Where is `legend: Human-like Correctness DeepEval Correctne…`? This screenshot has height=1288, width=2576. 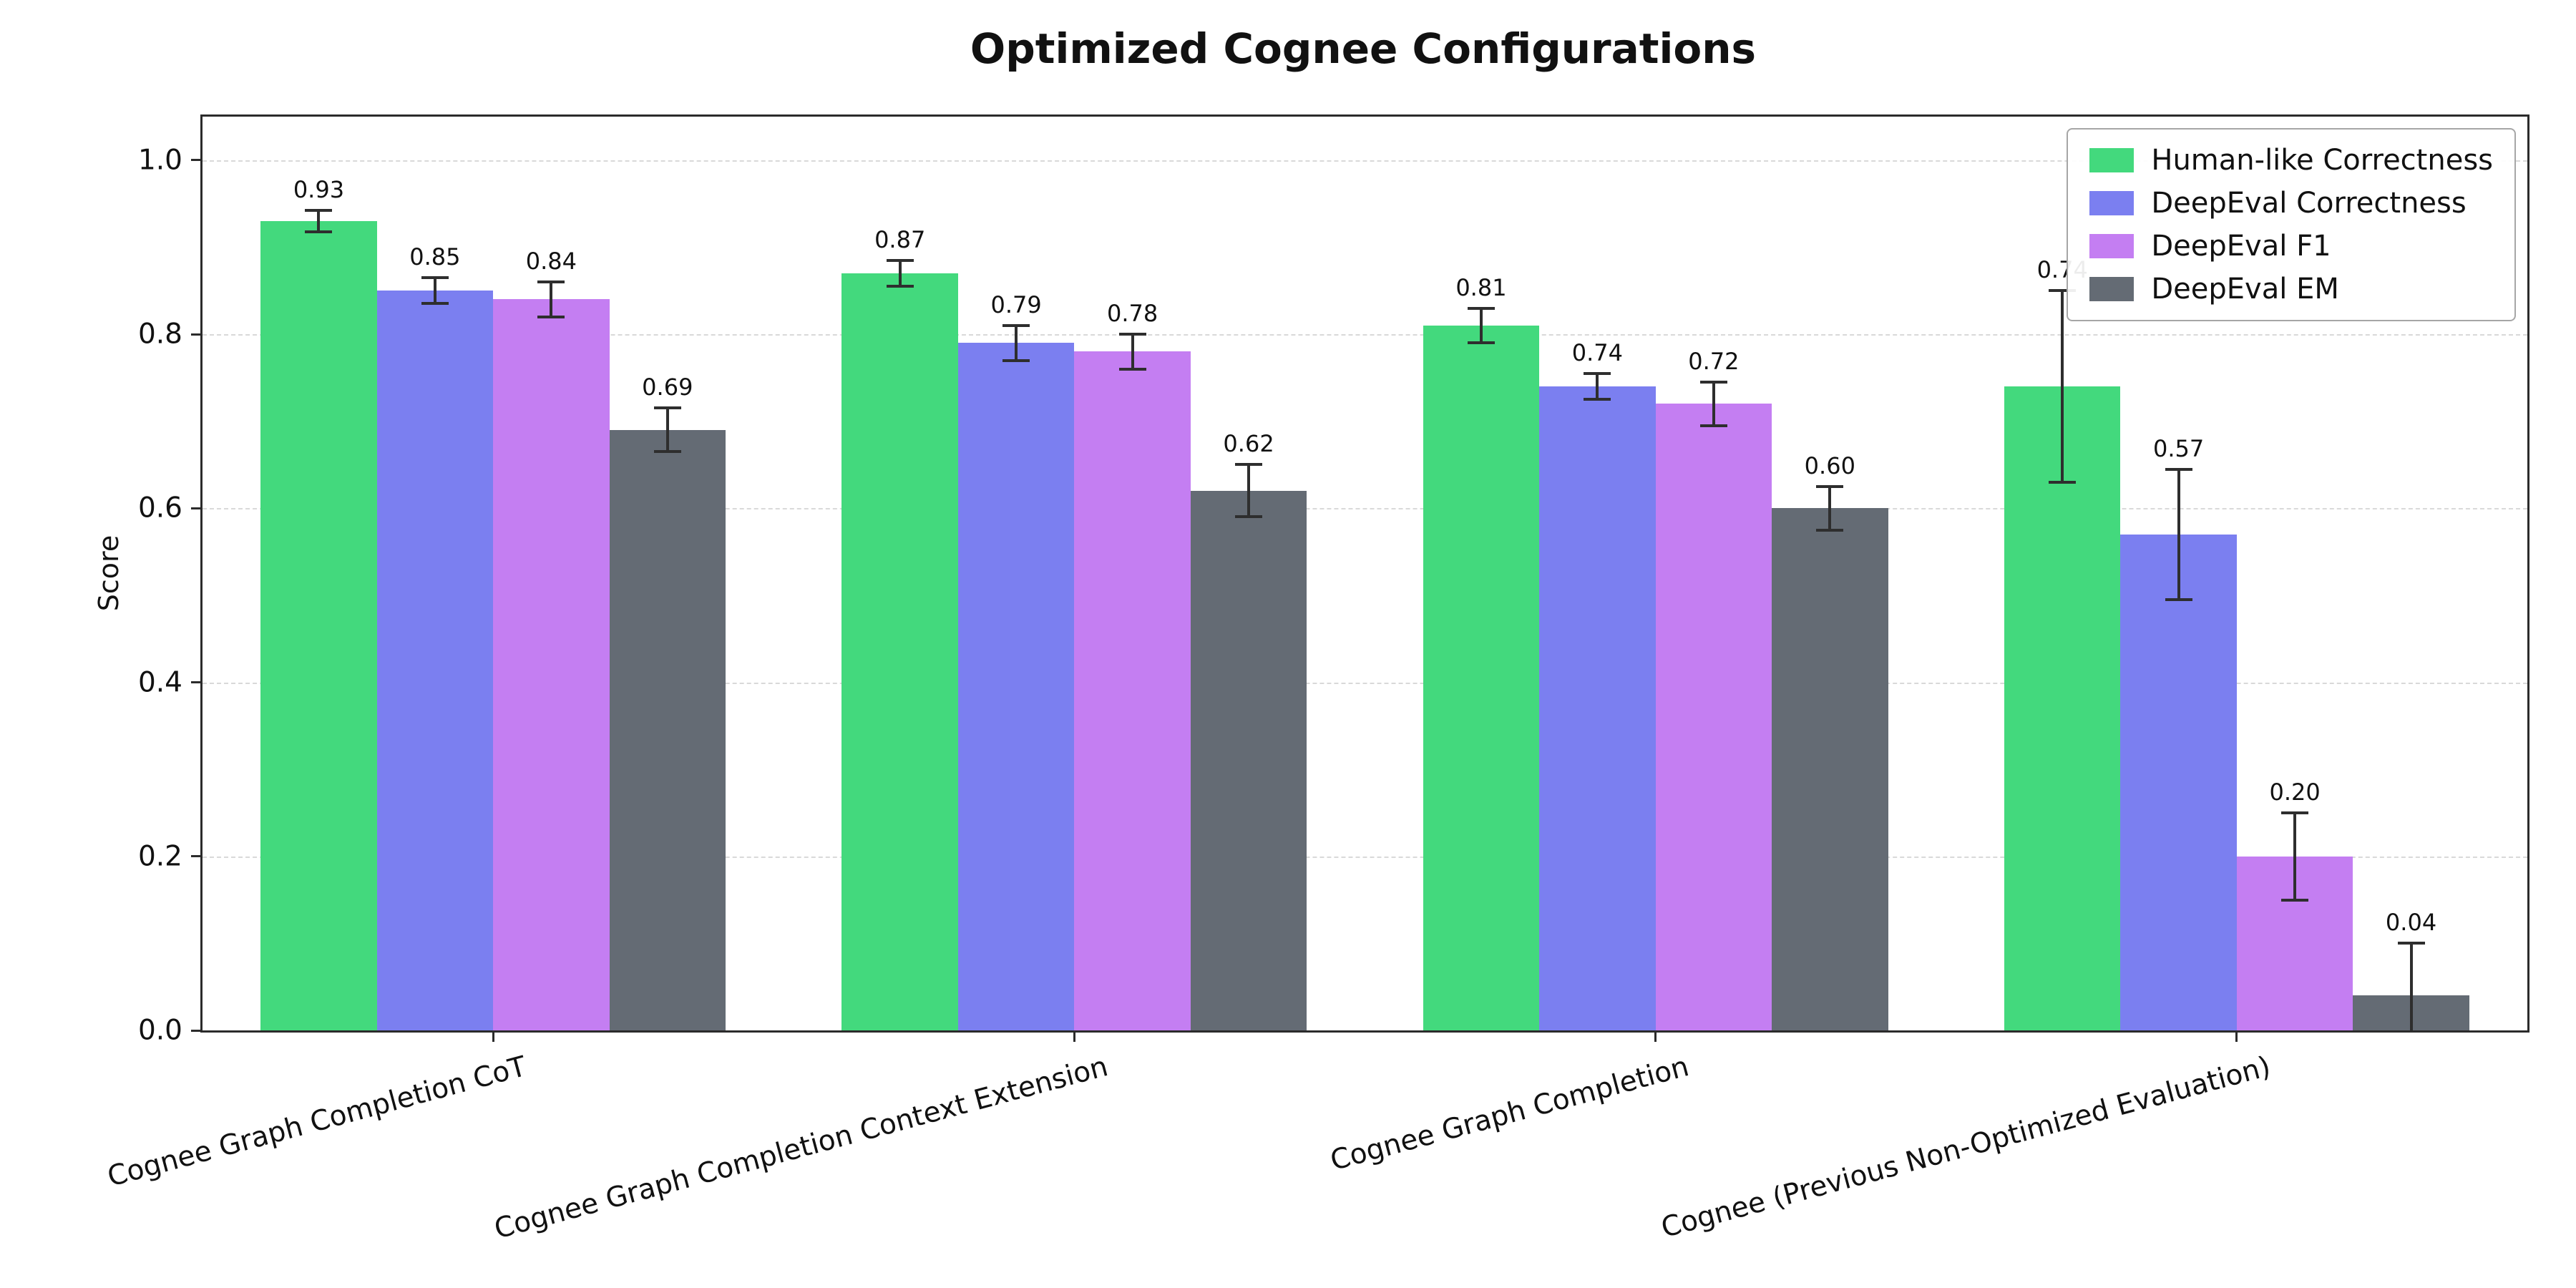
legend: Human-like Correctness DeepEval Correctne… is located at coordinates (2291, 224).